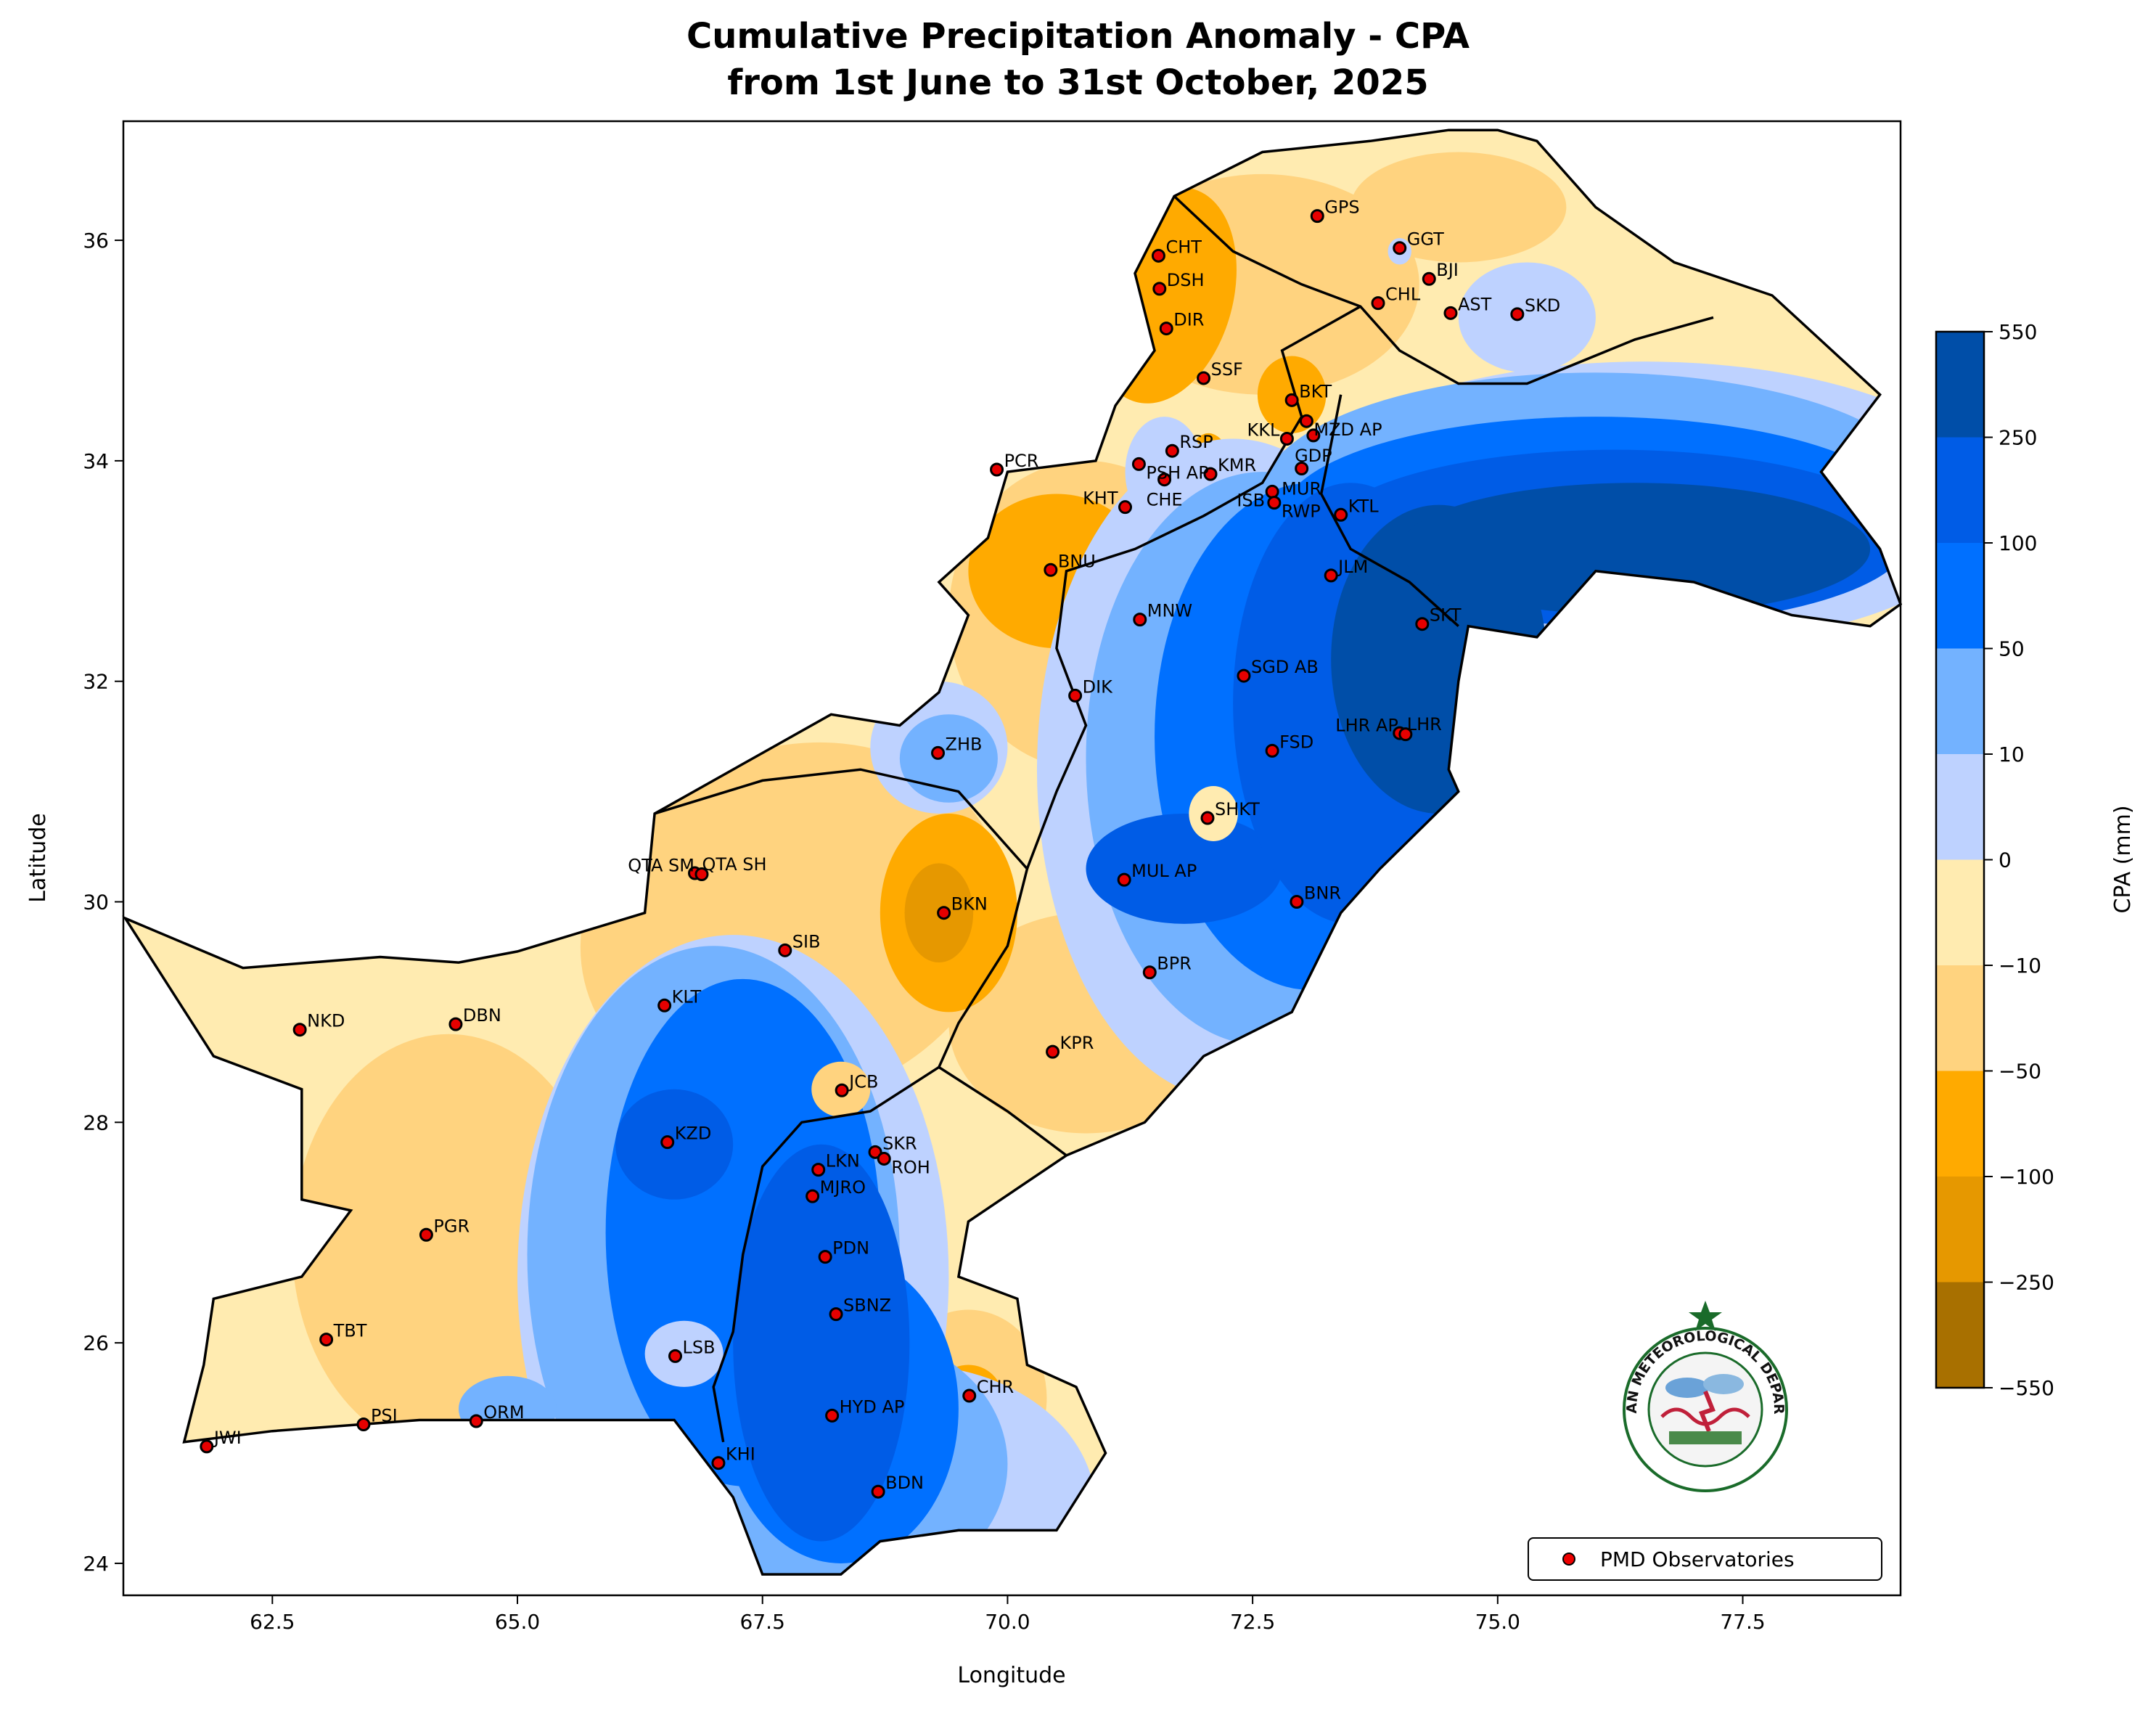 The image size is (2156, 1710). What do you see at coordinates (1389, 511) in the screenshot?
I see `boundary-line` at bounding box center [1389, 511].